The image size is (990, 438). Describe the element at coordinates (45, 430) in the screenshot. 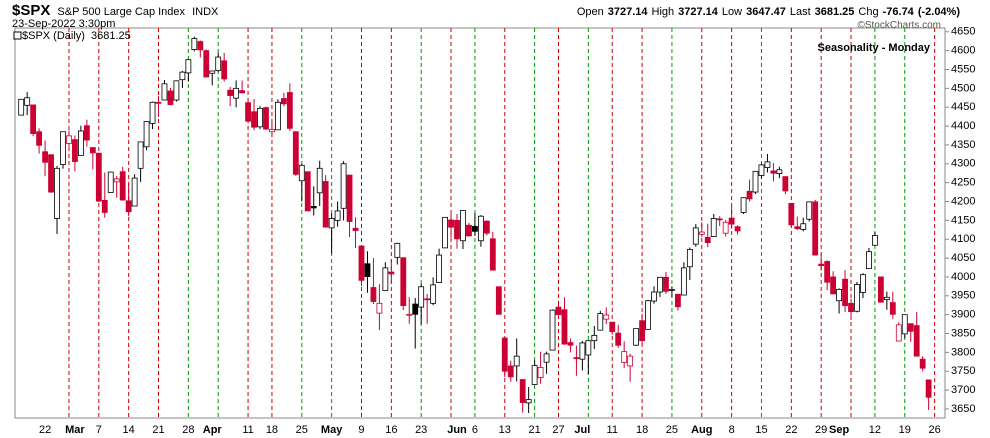

I see `x-tick-label: 22` at that location.